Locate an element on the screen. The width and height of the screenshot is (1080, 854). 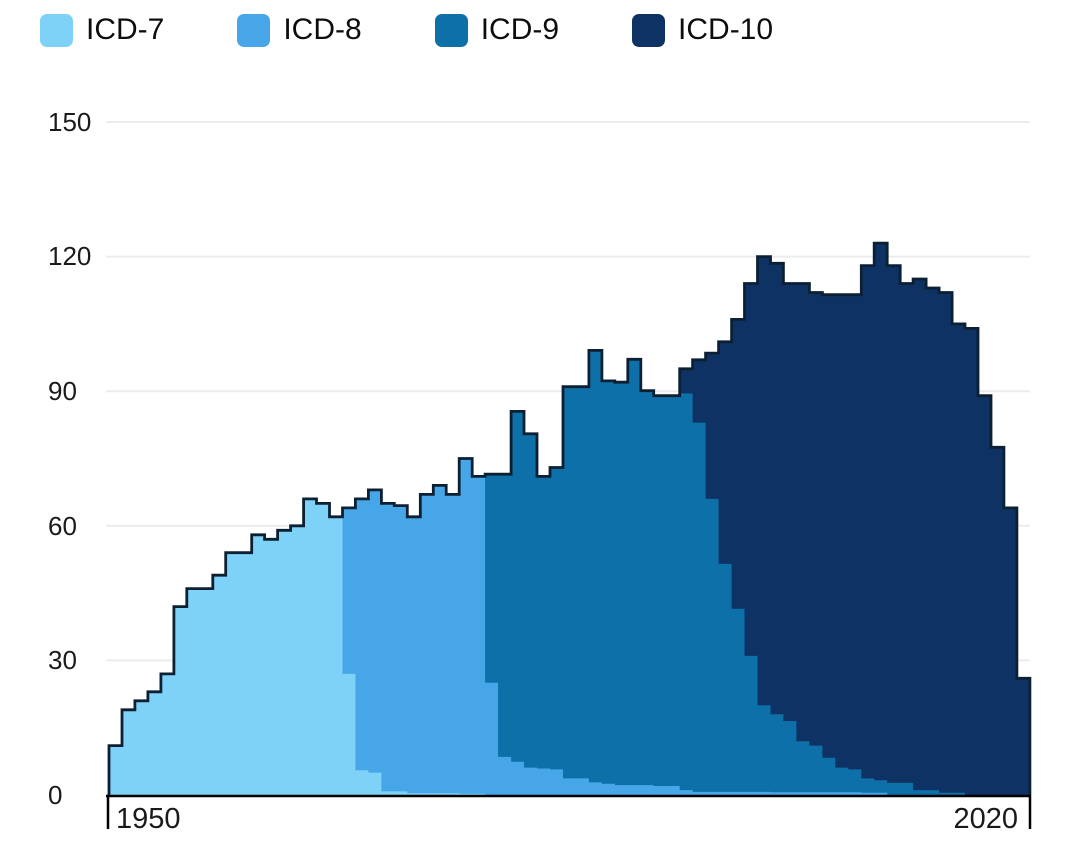
legend-item-icd-10: ICD-10 is located at coordinates (702, 30).